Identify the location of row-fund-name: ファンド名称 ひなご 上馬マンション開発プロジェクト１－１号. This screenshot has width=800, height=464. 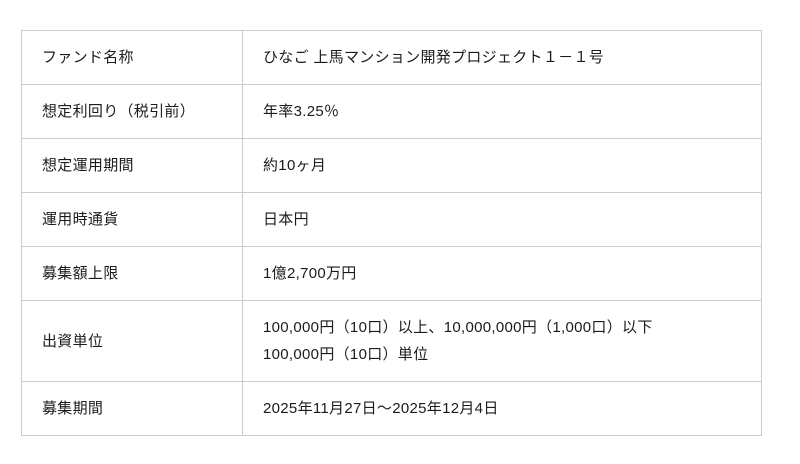
(391, 57).